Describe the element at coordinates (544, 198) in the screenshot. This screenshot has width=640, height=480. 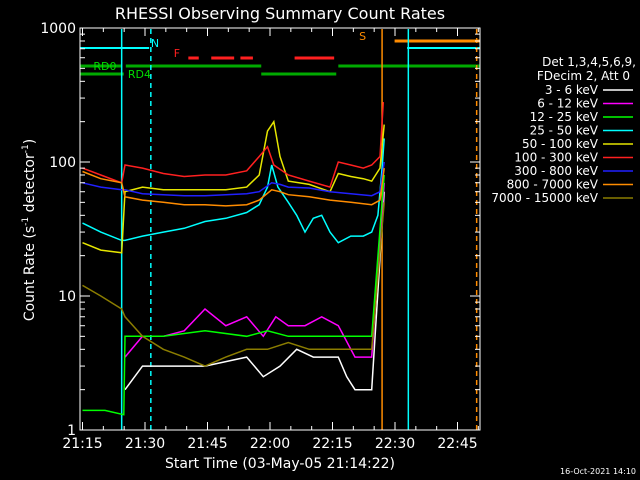
I see `legend-label: 7000 - 15000 keV` at that location.